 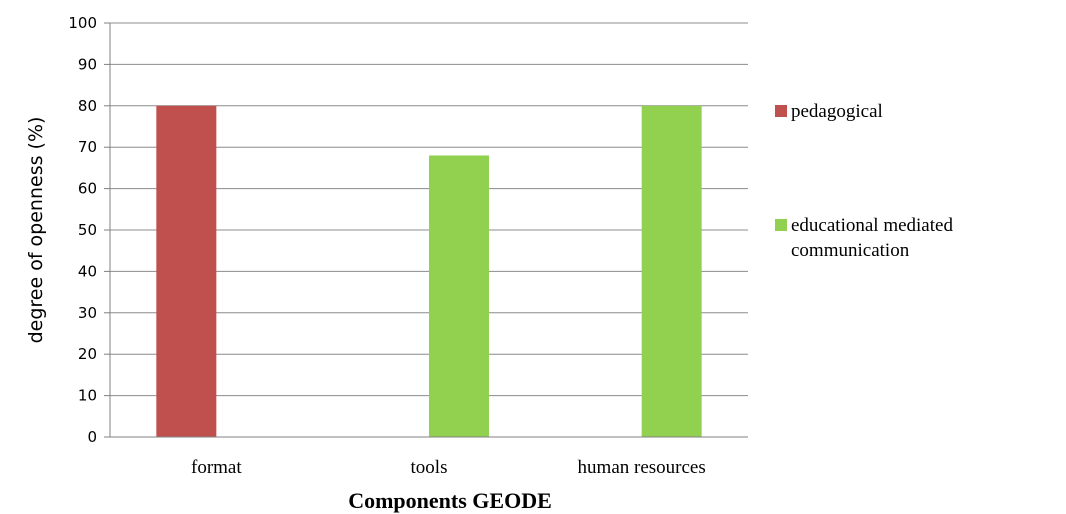 I want to click on legend-label: educational mediated, so click(x=872, y=225).